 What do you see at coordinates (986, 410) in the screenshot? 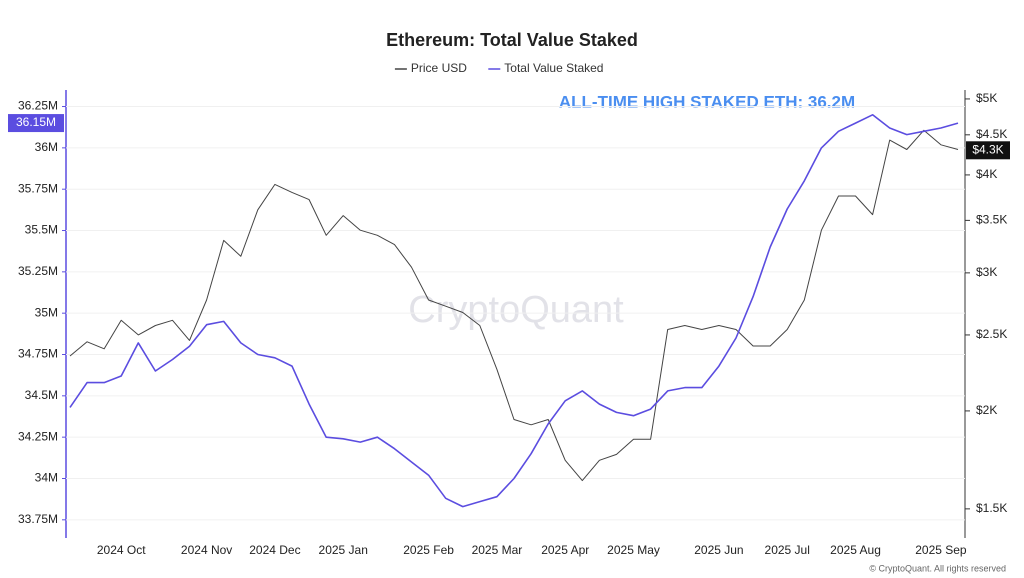
I see `y2-tick-label: $2K` at bounding box center [986, 410].